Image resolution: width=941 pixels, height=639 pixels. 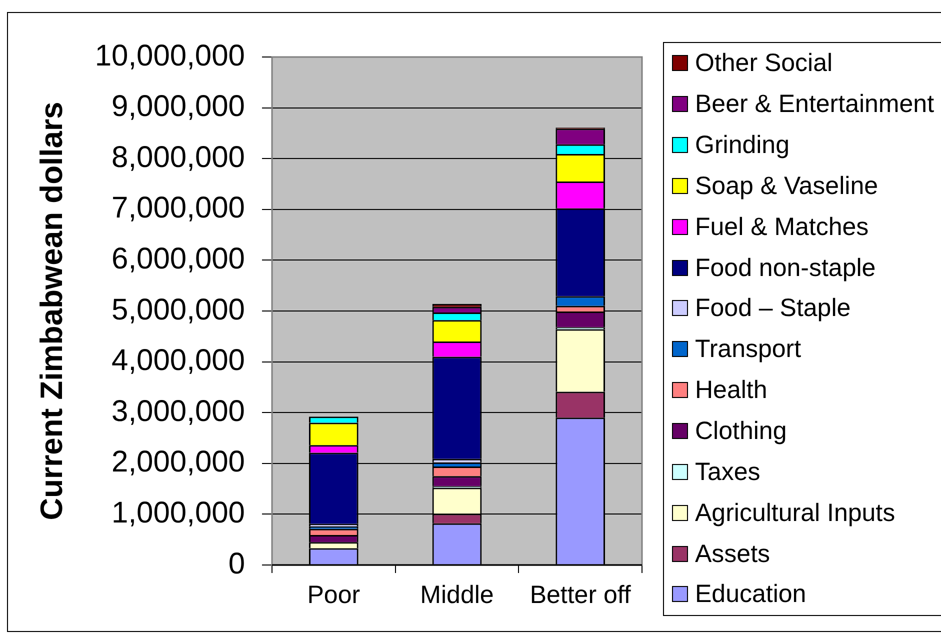 What do you see at coordinates (178, 513) in the screenshot?
I see `y-tick-label: 1,000,000` at bounding box center [178, 513].